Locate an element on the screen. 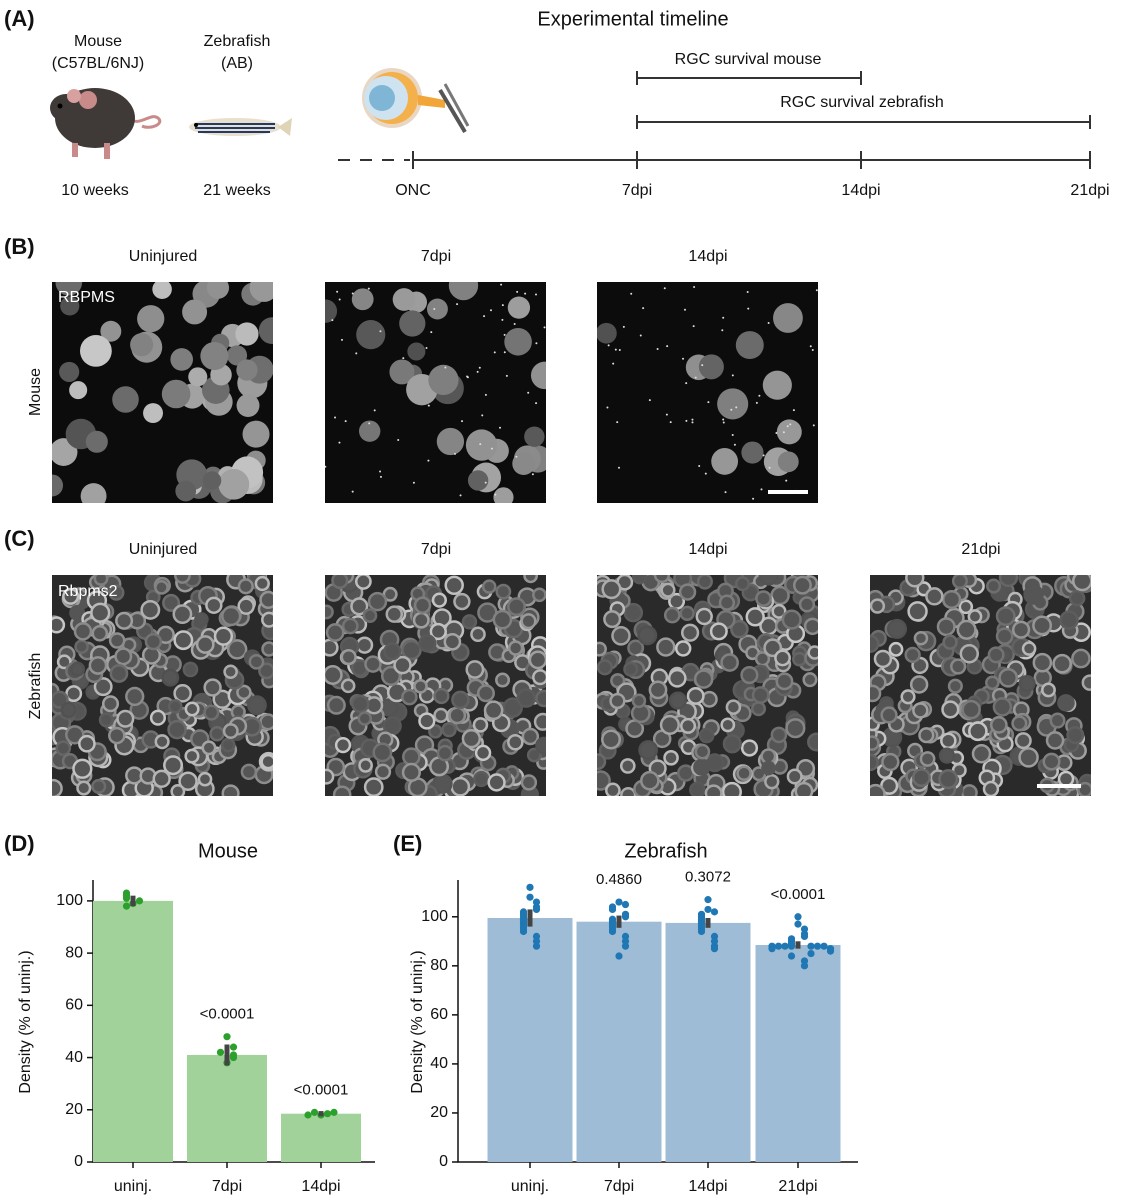 The height and width of the screenshot is (1200, 1141). micrograph is located at coordinates (435, 392).